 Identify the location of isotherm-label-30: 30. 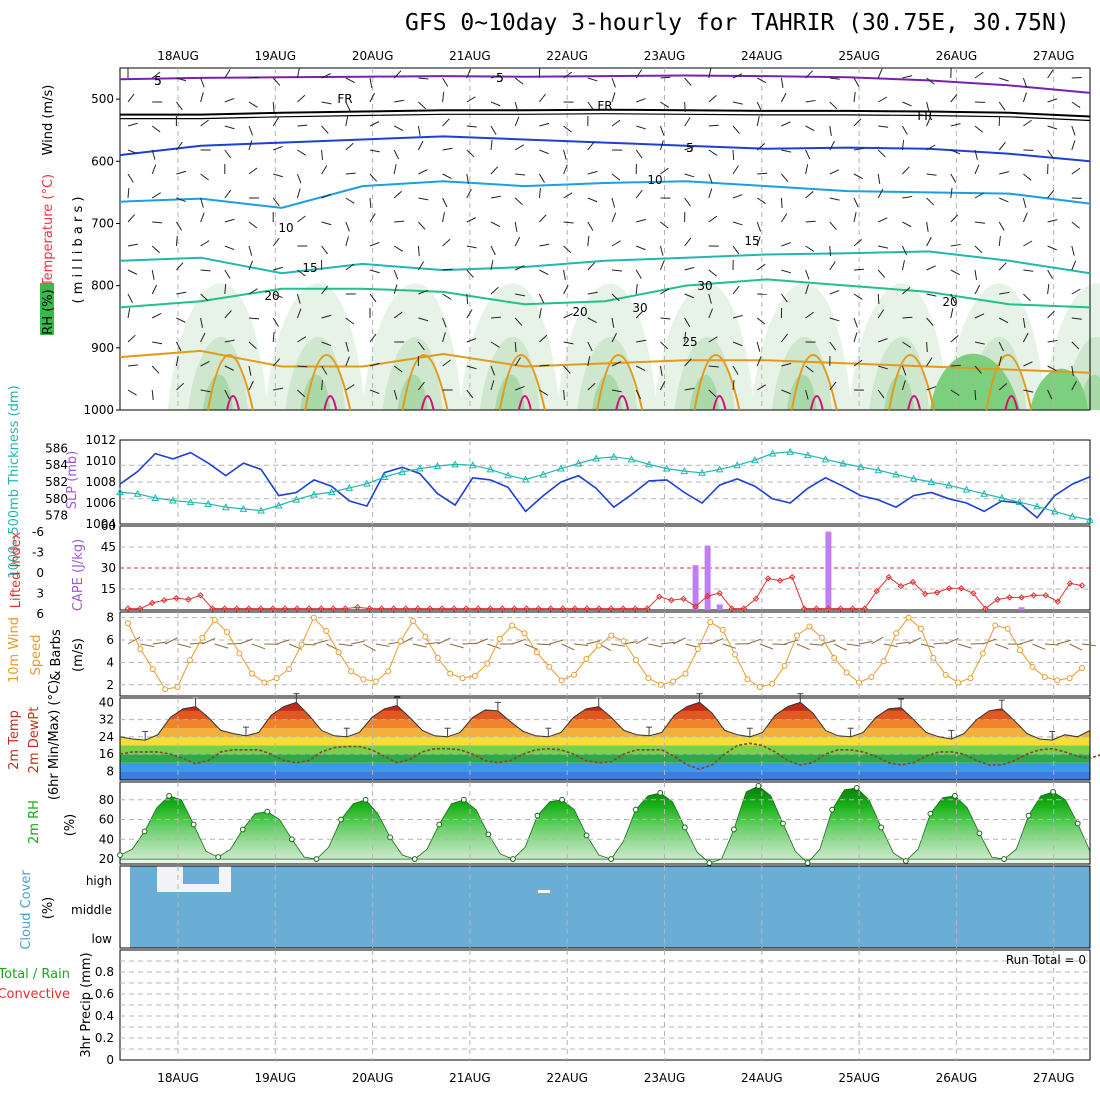
(704, 286).